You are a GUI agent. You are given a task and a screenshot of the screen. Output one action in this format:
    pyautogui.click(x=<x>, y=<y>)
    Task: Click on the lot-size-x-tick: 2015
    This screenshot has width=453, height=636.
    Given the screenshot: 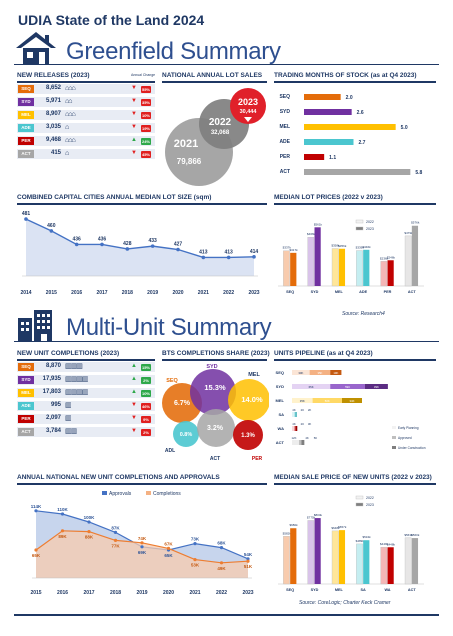 What is the action you would take?
    pyautogui.click(x=51, y=293)
    